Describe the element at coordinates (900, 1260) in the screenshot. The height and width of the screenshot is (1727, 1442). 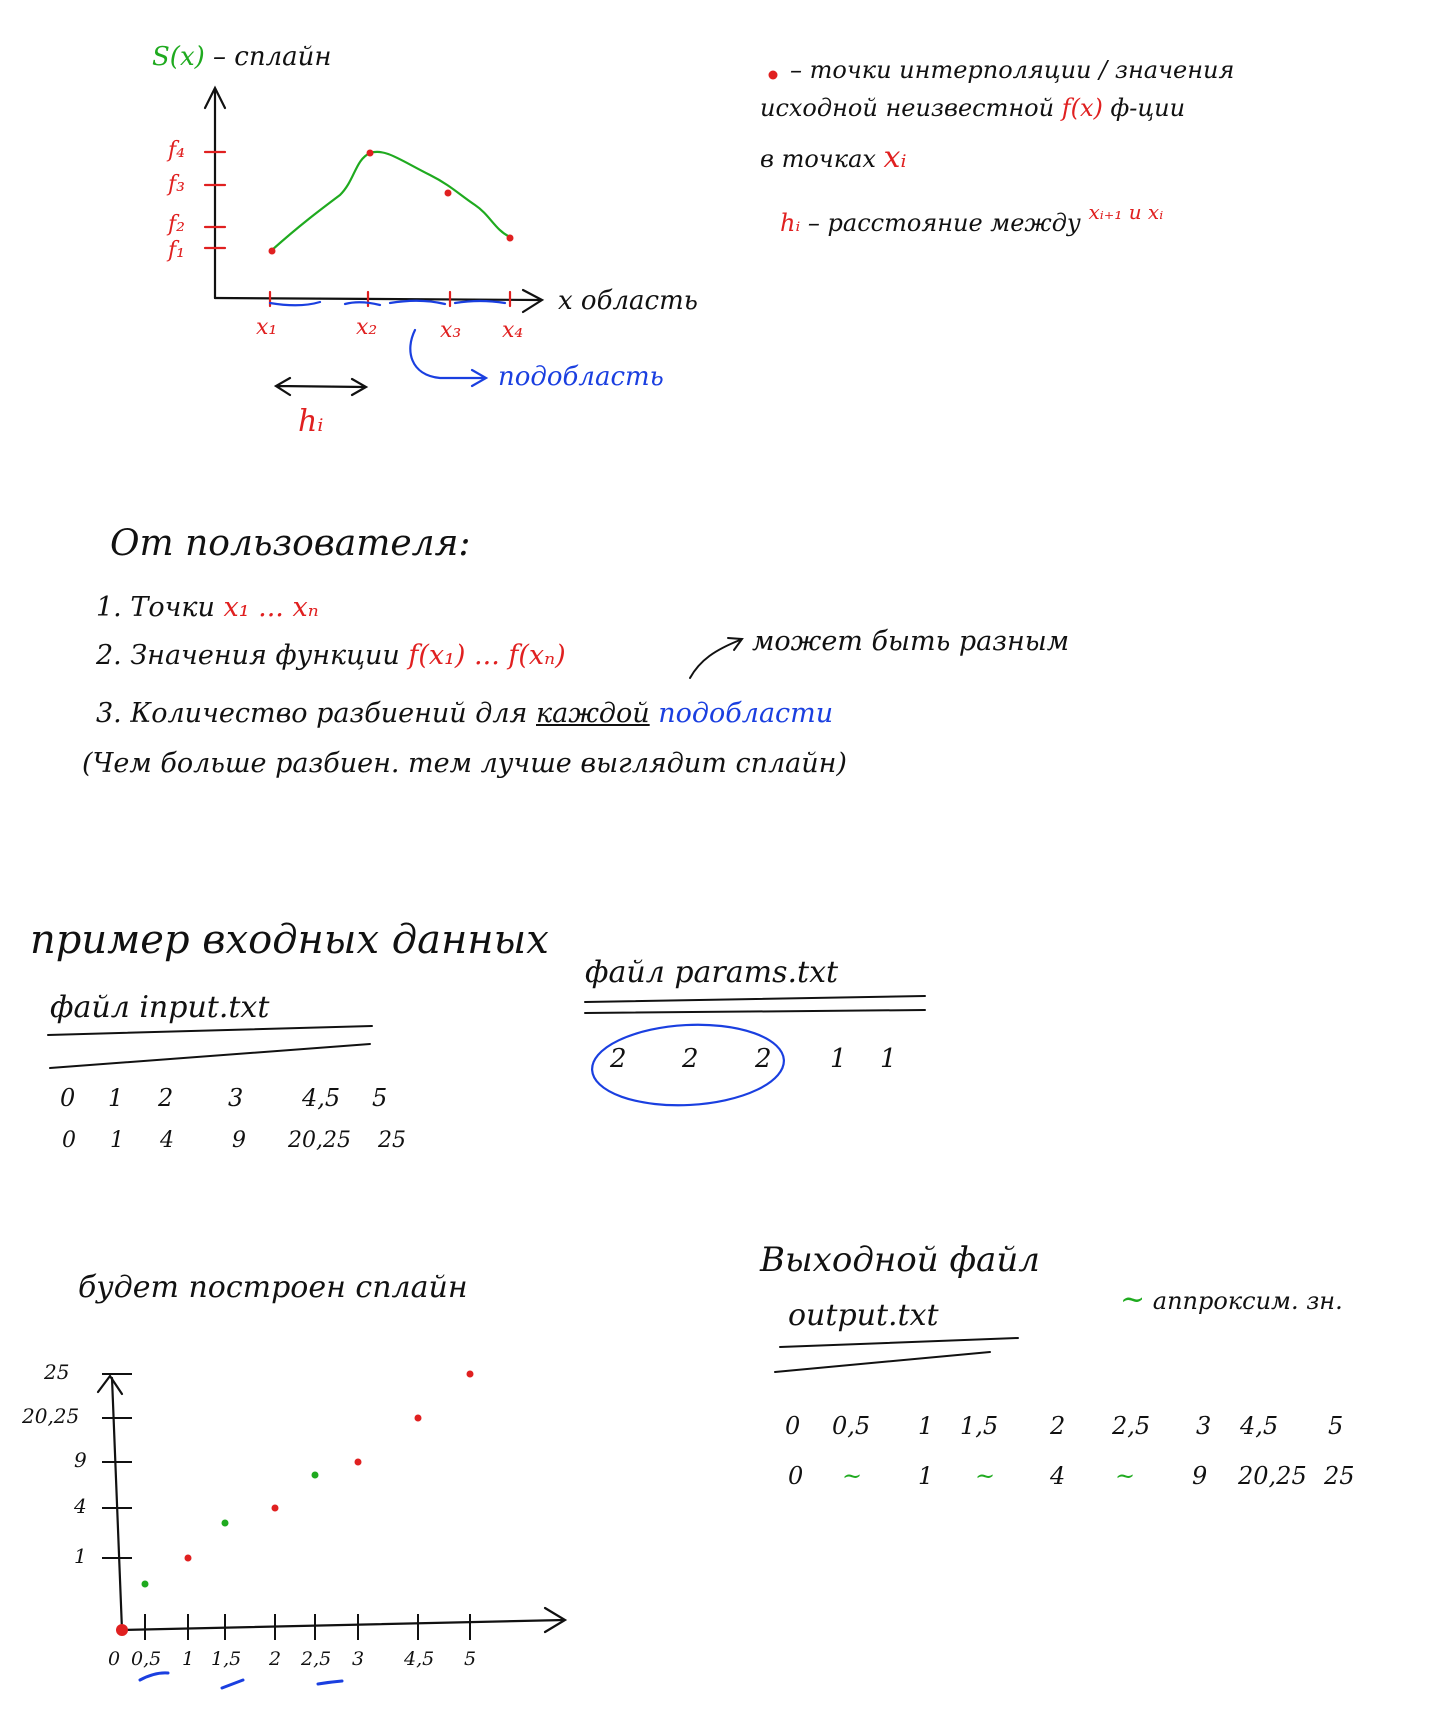
I see `output-title: Выходной файл` at that location.